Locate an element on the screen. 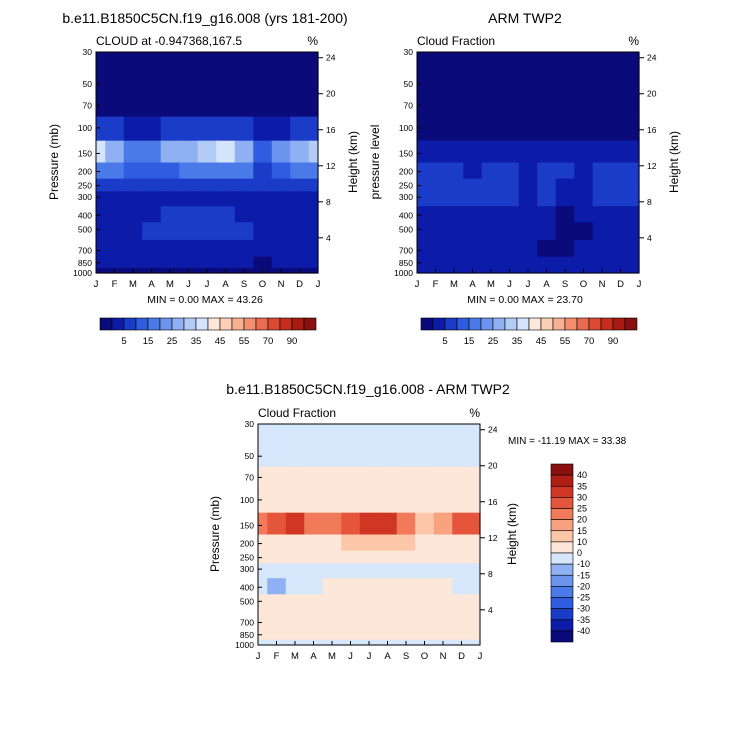 The image size is (733, 754). x-tick-label: N is located at coordinates (281, 284).